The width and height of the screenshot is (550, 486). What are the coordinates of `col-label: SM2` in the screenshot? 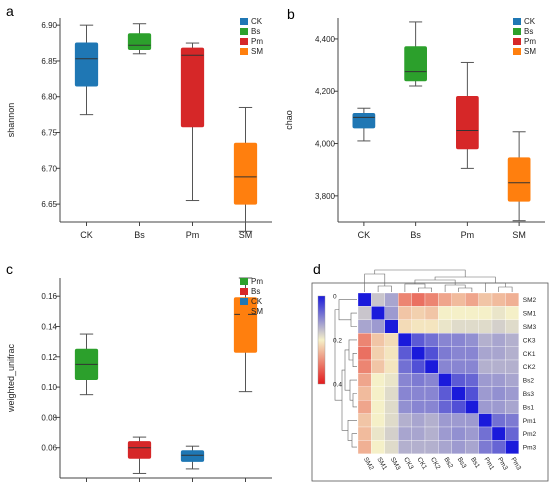 It's located at (368, 463).